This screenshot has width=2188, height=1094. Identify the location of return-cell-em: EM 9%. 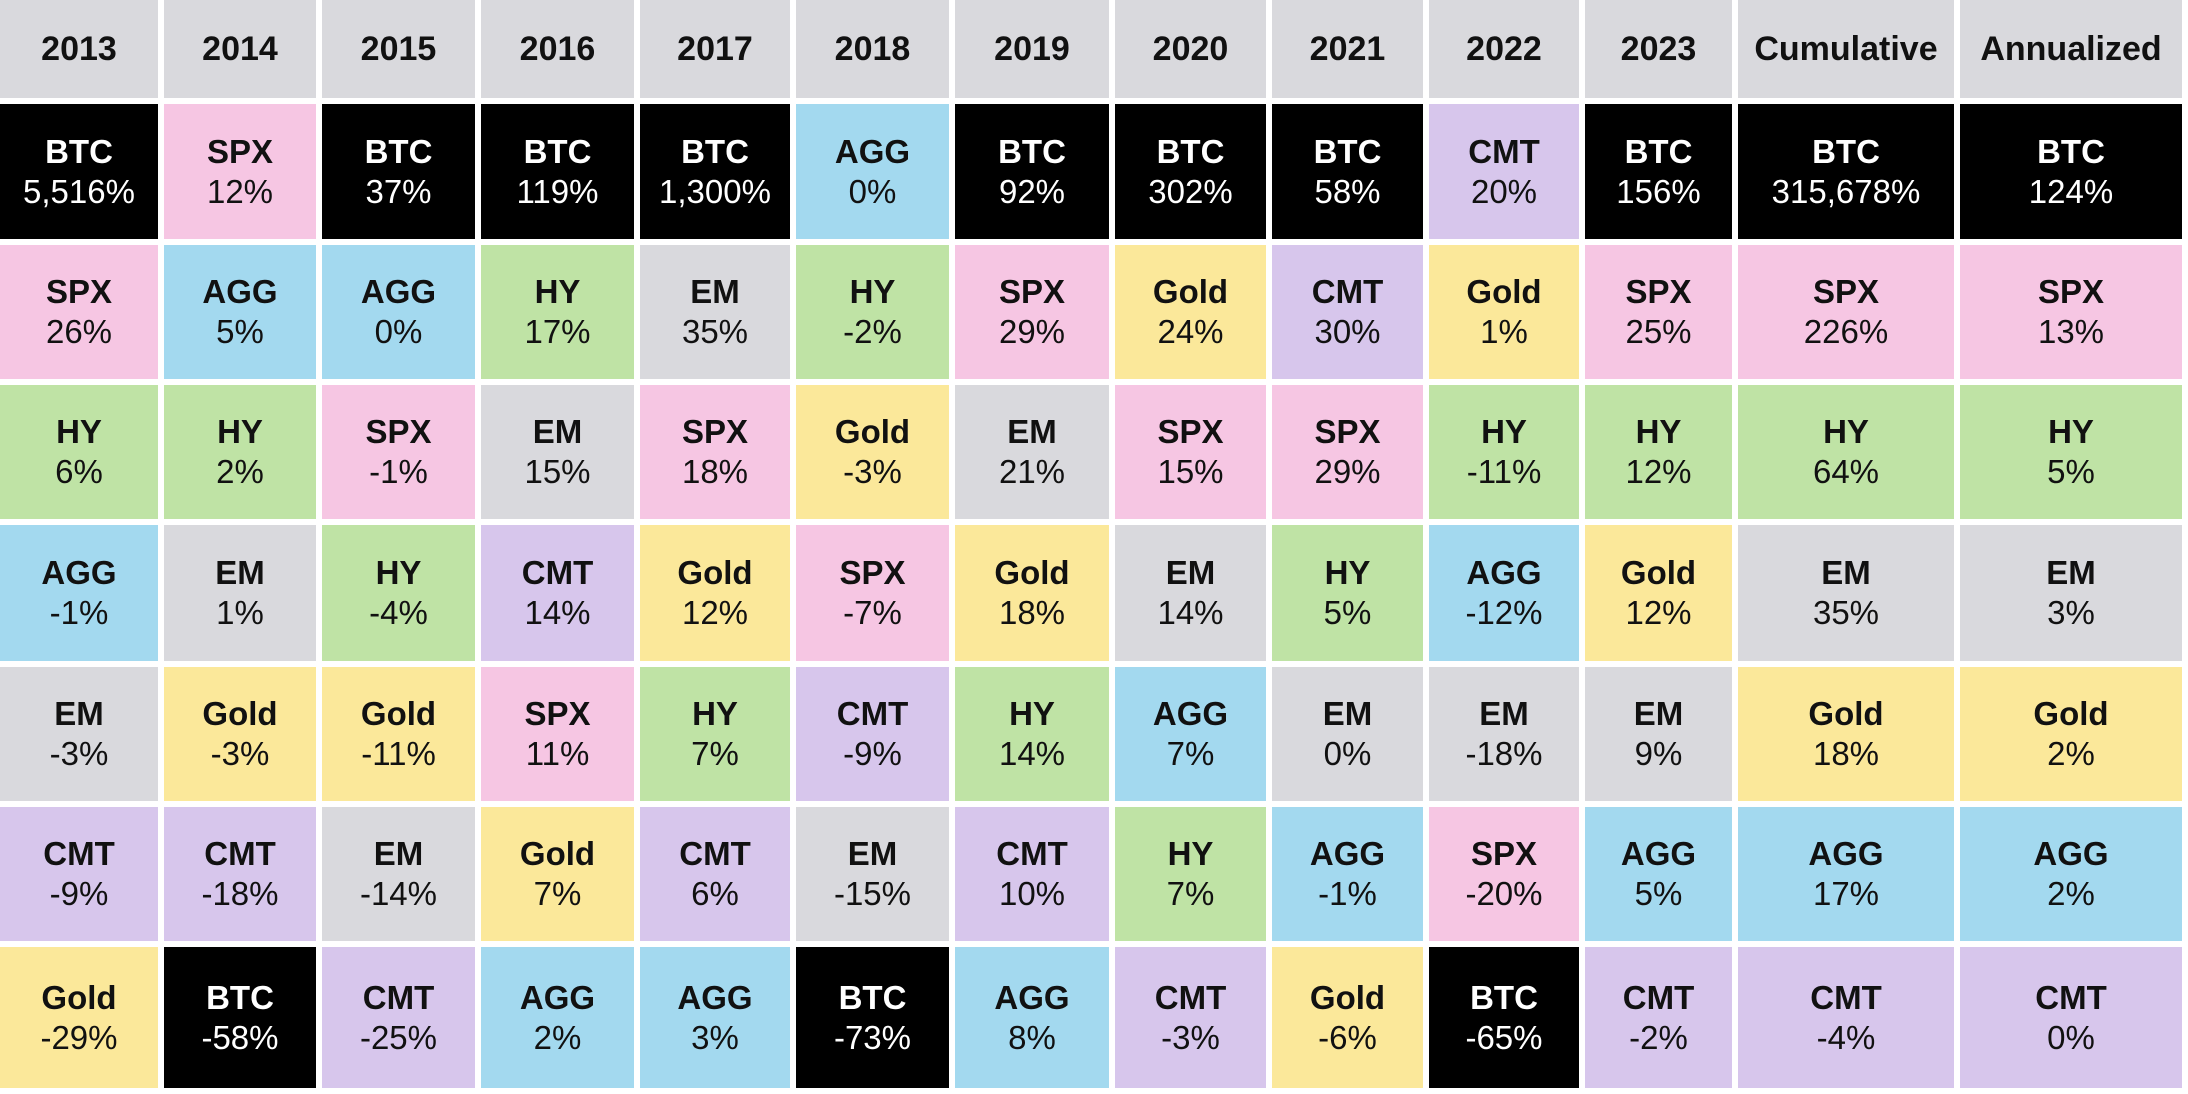
(1658, 734).